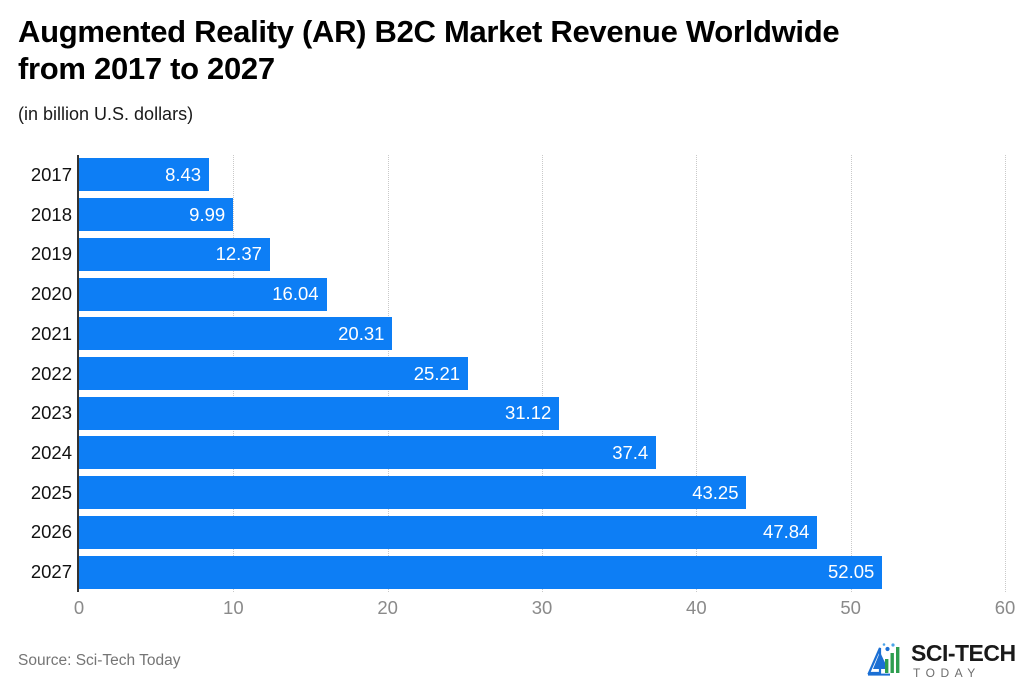 The height and width of the screenshot is (689, 1024). I want to click on y-tick-label: 2027, so click(51, 572).